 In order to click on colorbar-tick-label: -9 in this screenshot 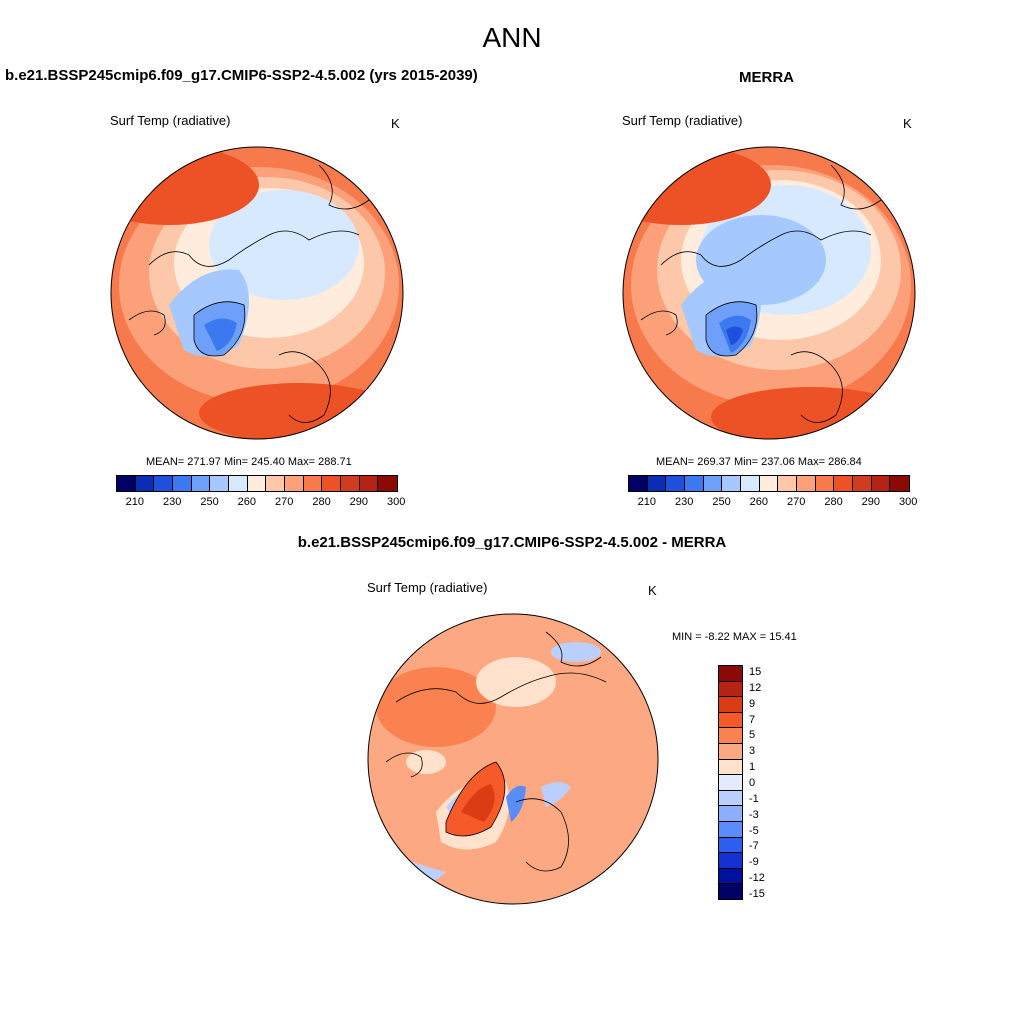, I will do `click(754, 862)`.